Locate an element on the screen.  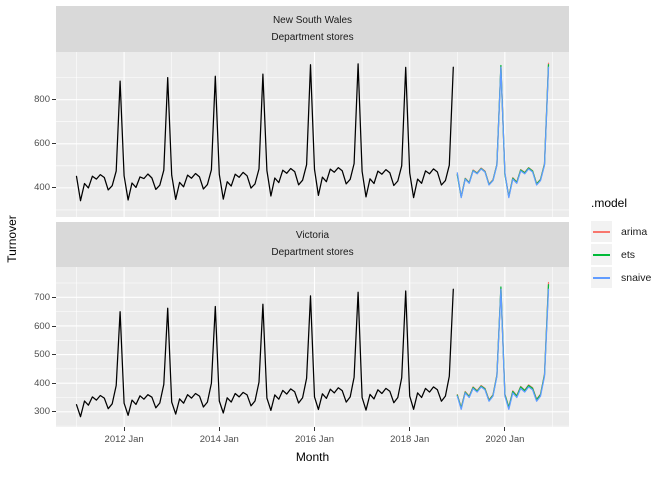
legend-item-arima: arima is located at coordinates (631, 231).